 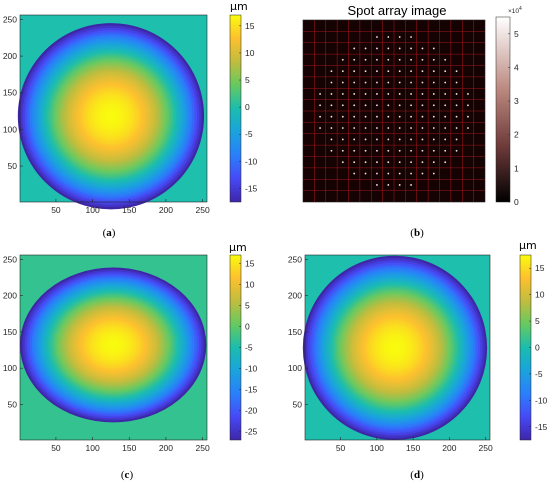 I want to click on colorbar-tick-label: -10, so click(x=541, y=400).